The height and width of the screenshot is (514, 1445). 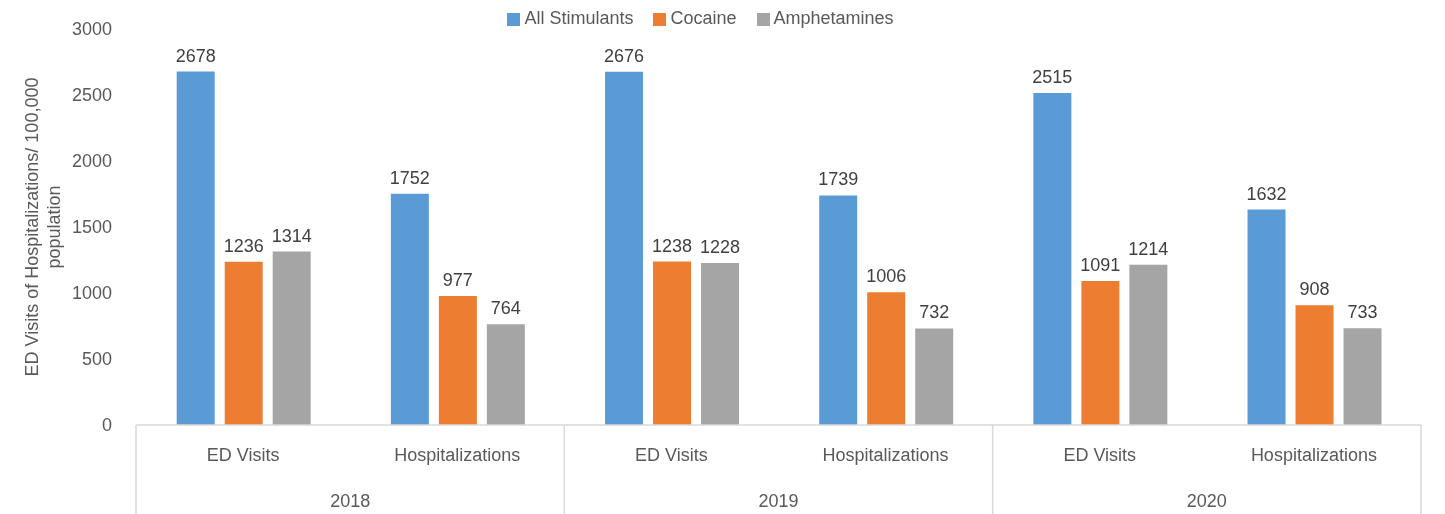 I want to click on y-tick-label: 1000, so click(x=91, y=293).